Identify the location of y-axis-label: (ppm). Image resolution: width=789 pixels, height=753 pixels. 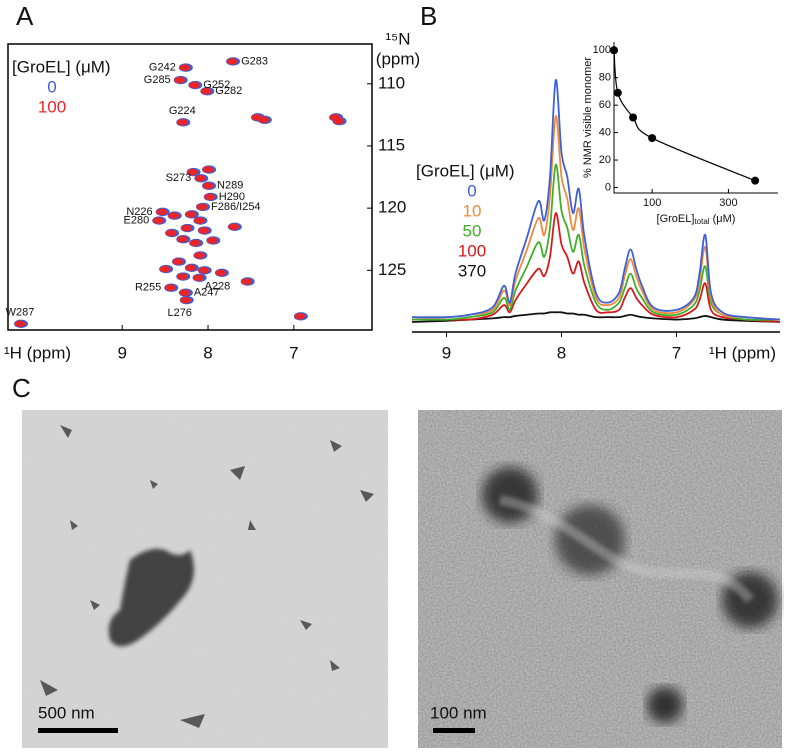
(398, 58).